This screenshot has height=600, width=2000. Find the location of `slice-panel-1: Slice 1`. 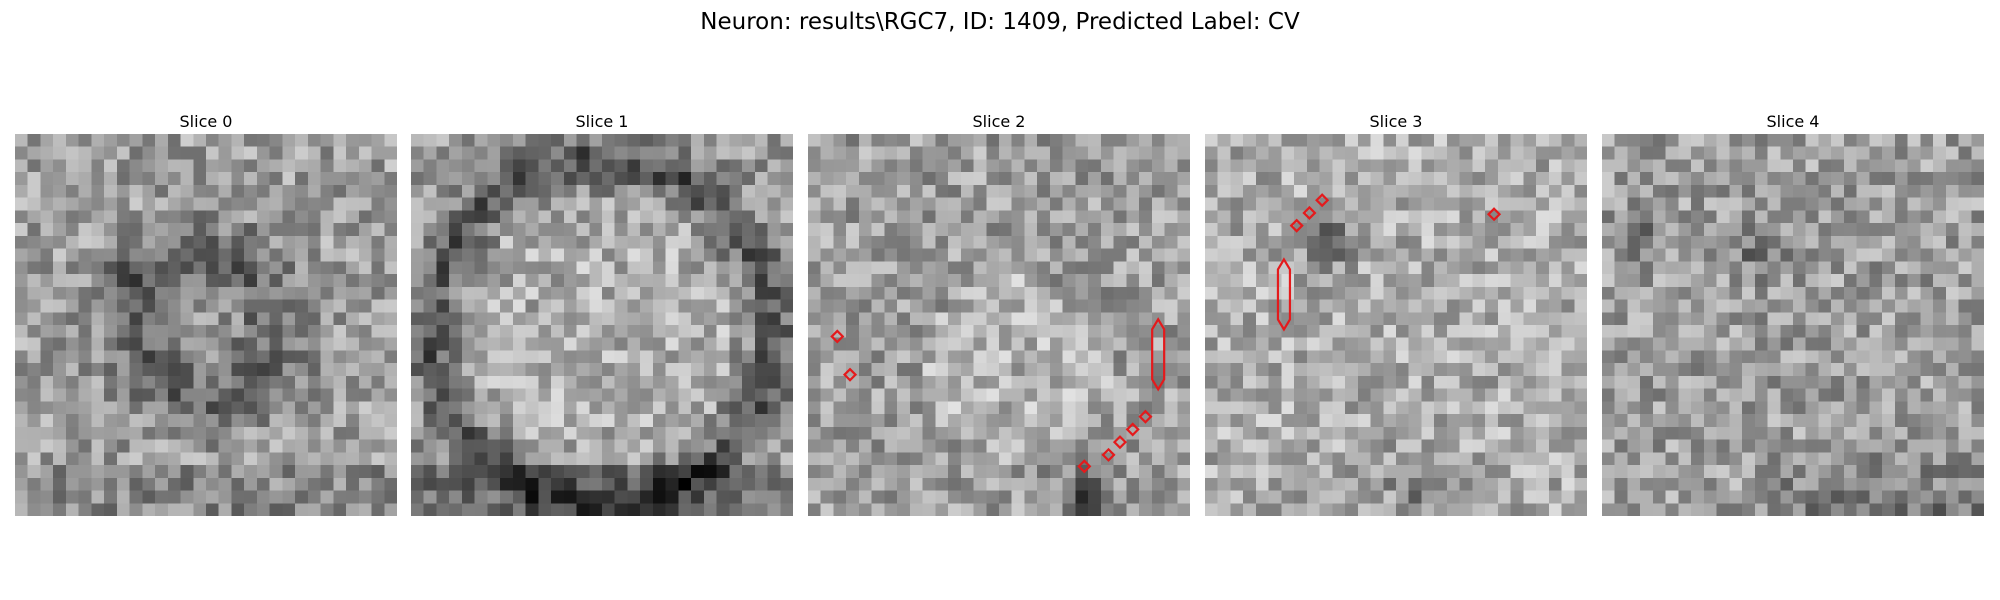

slice-panel-1: Slice 1 is located at coordinates (602, 313).